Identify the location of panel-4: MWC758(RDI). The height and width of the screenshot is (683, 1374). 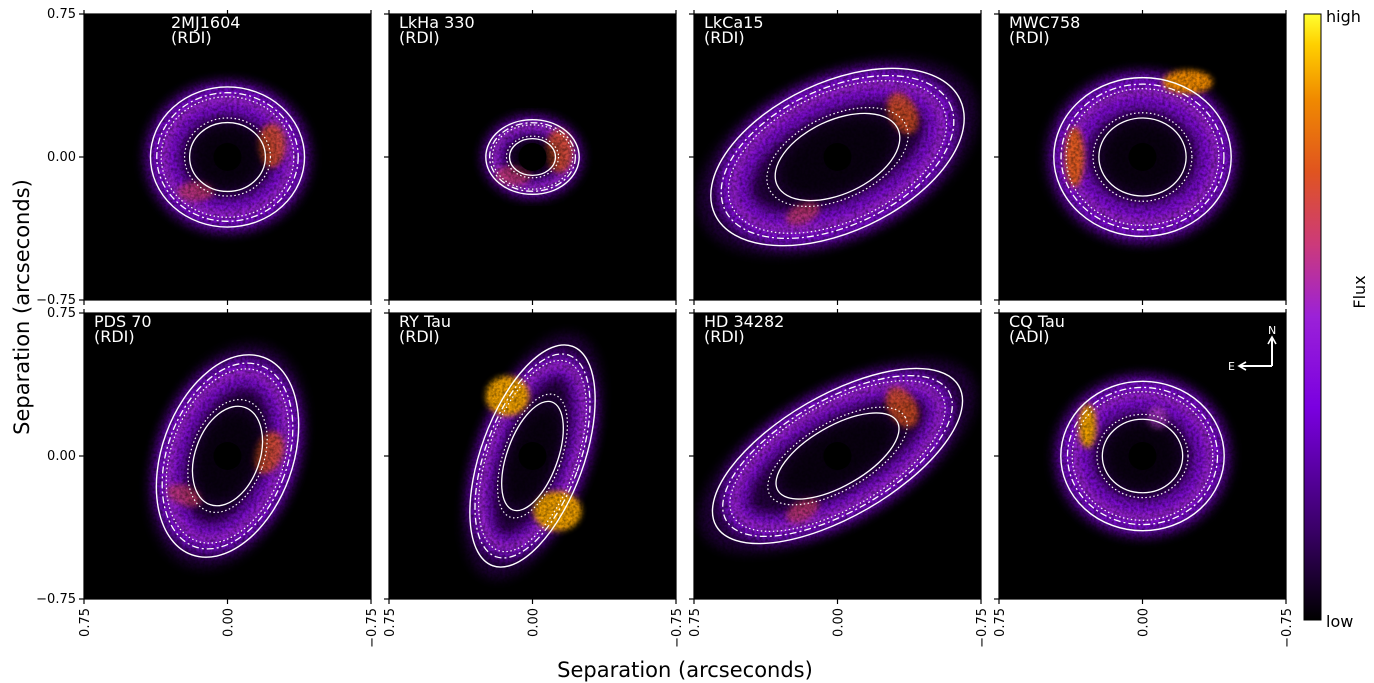
(1140, 157).